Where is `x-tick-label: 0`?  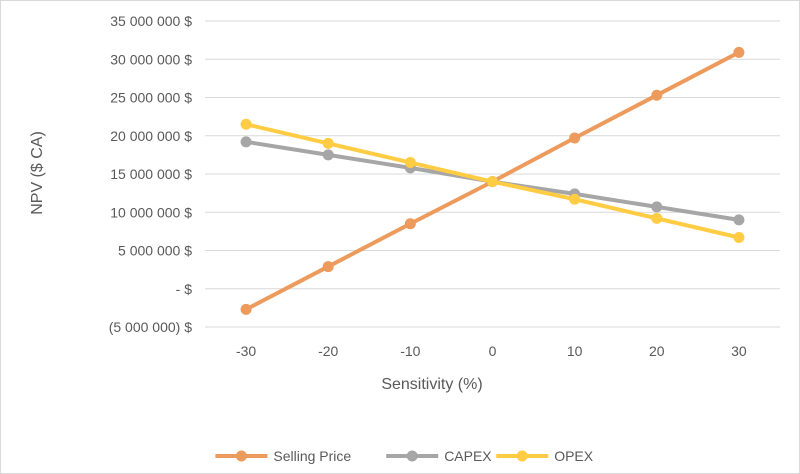
x-tick-label: 0 is located at coordinates (493, 351).